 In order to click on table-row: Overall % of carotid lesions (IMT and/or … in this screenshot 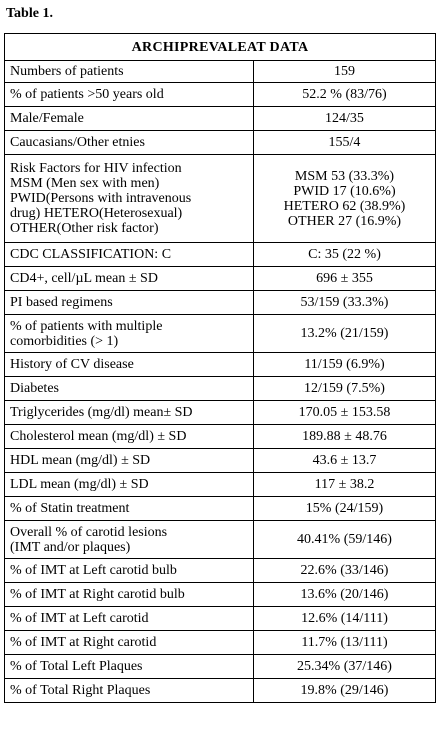, I will do `click(220, 539)`.